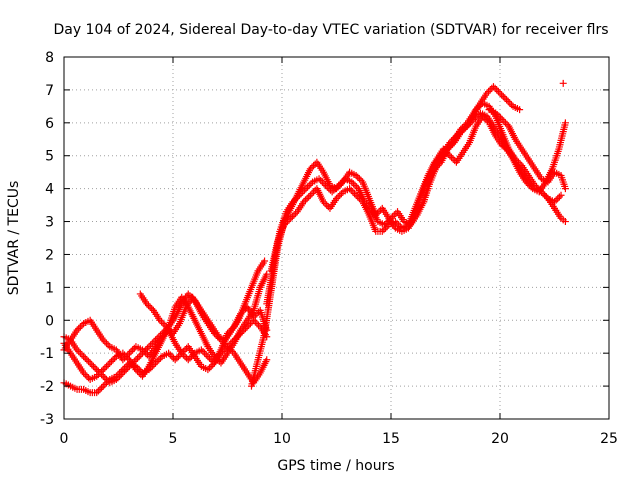  I want to click on x-tick-label: 25, so click(609, 439).